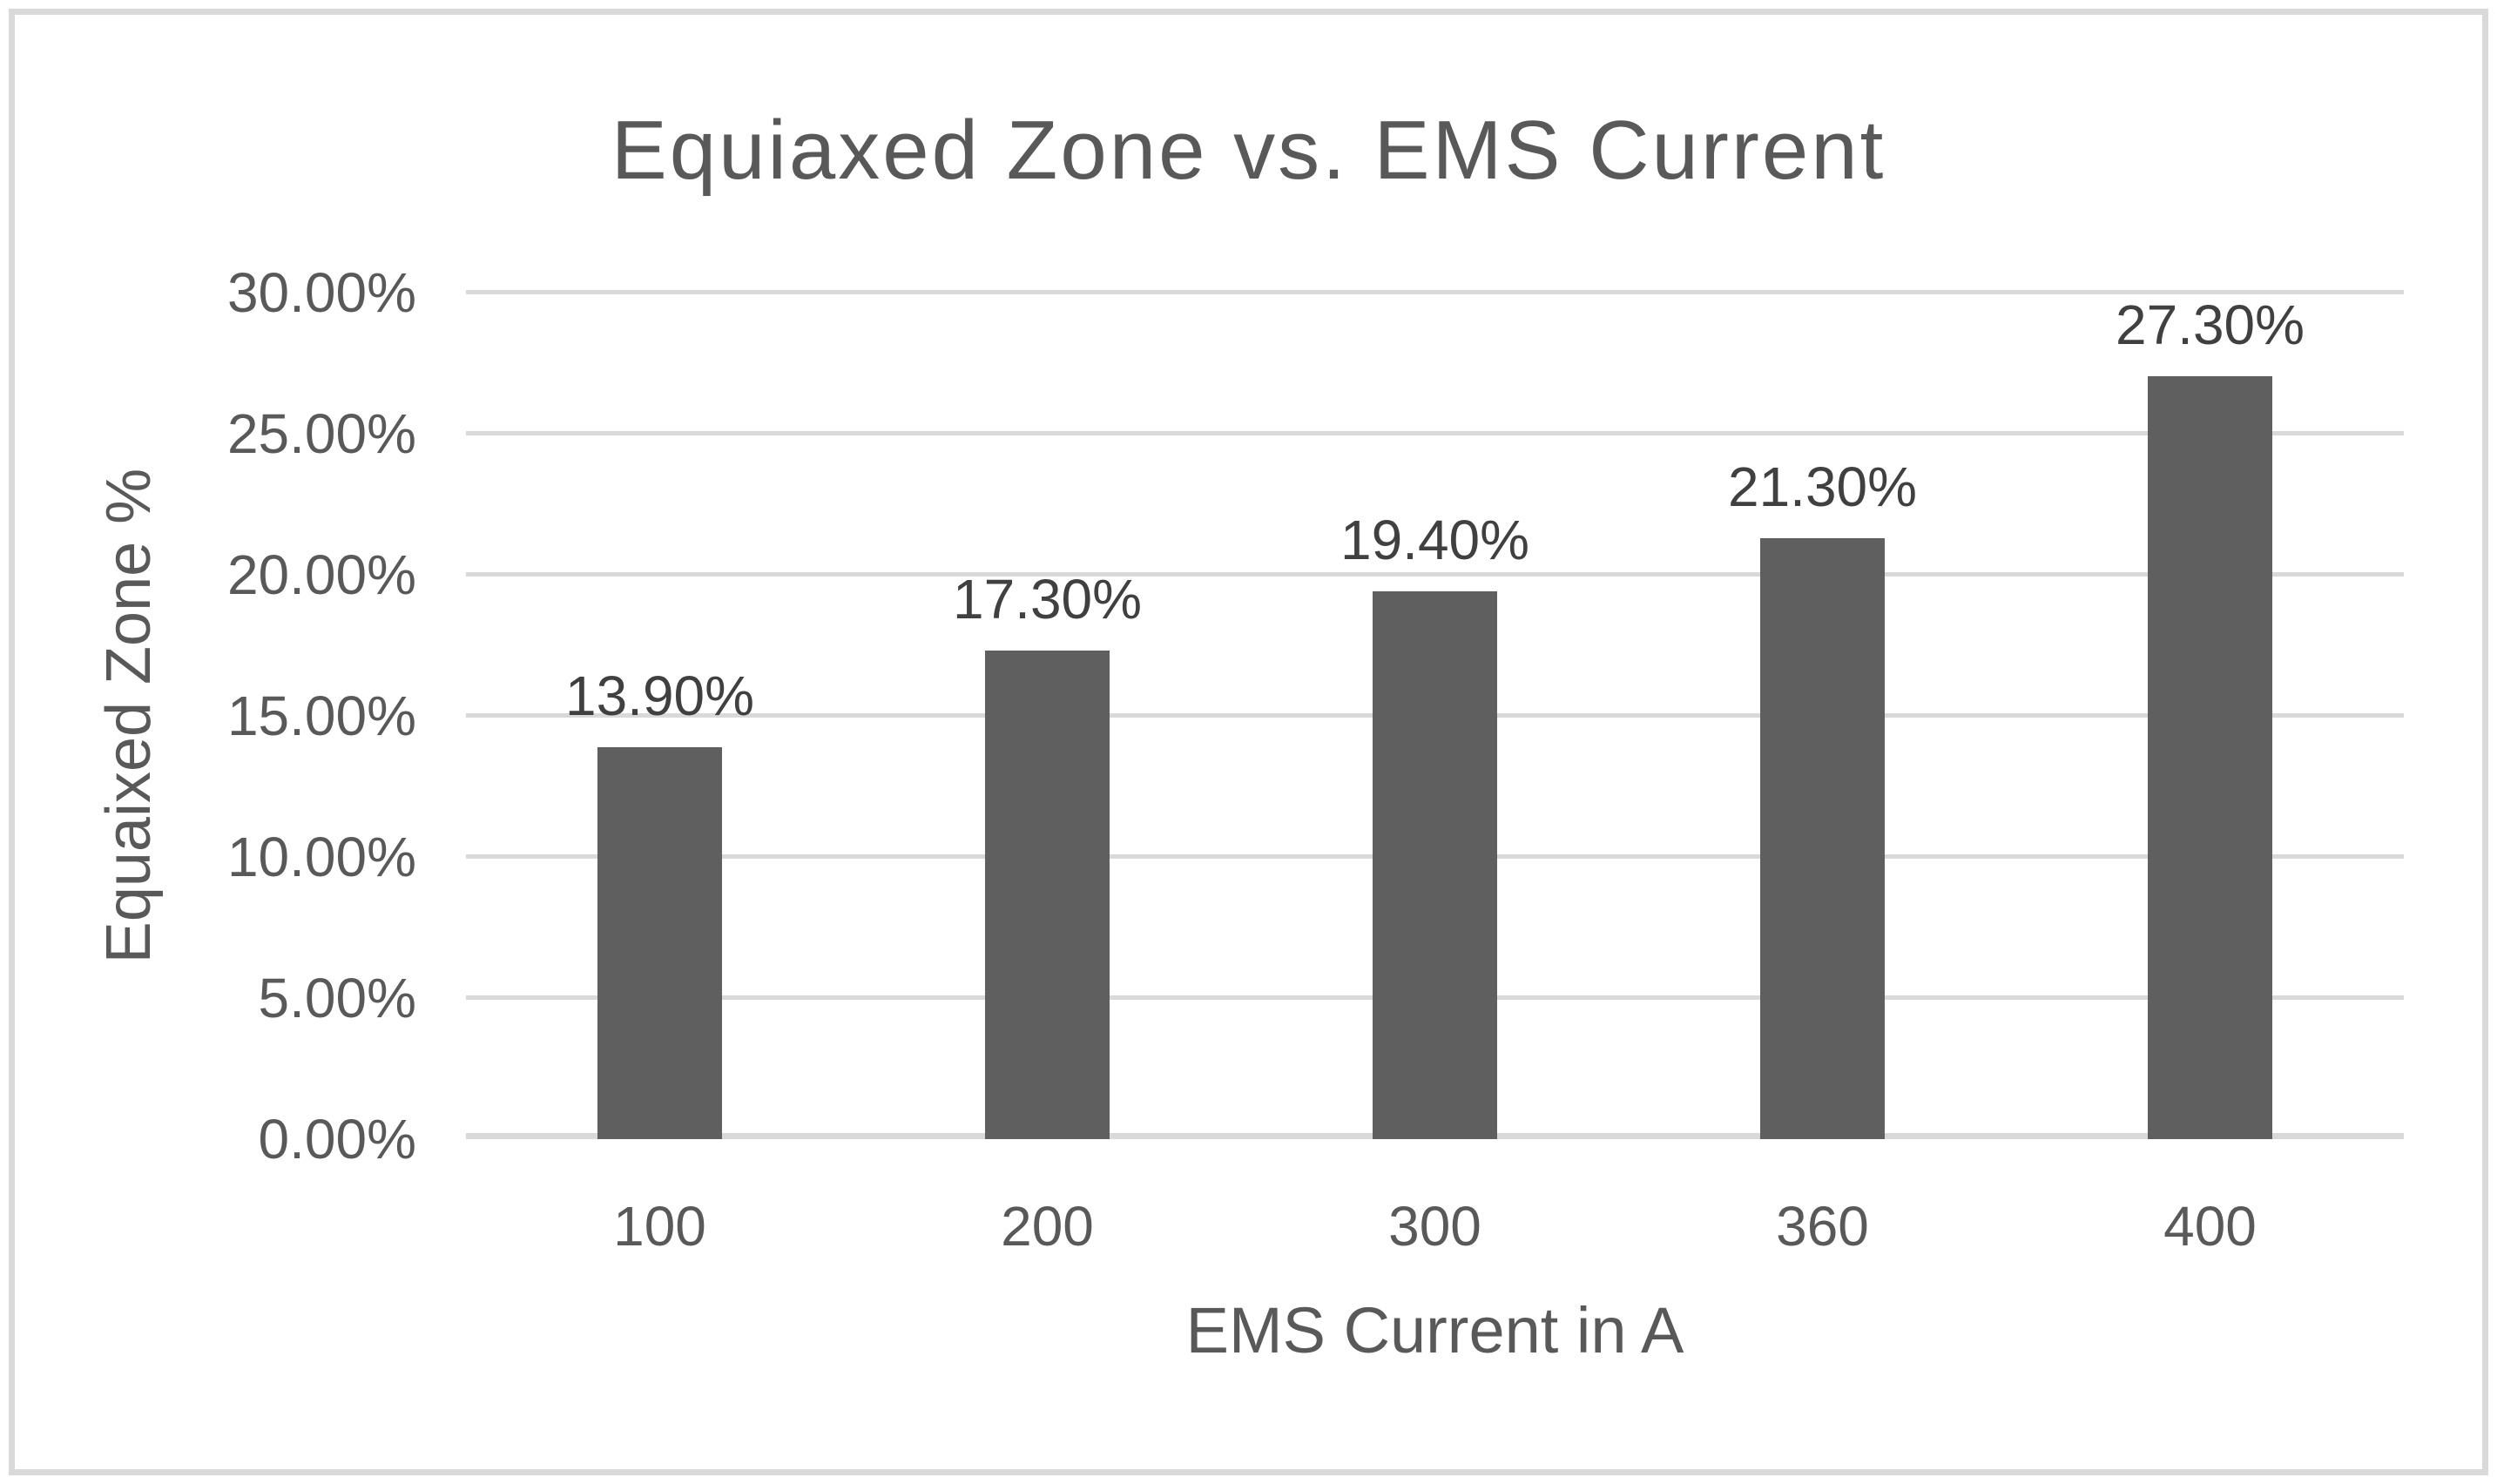  Describe the element at coordinates (659, 1227) in the screenshot. I see `x-tick-label: 100` at that location.